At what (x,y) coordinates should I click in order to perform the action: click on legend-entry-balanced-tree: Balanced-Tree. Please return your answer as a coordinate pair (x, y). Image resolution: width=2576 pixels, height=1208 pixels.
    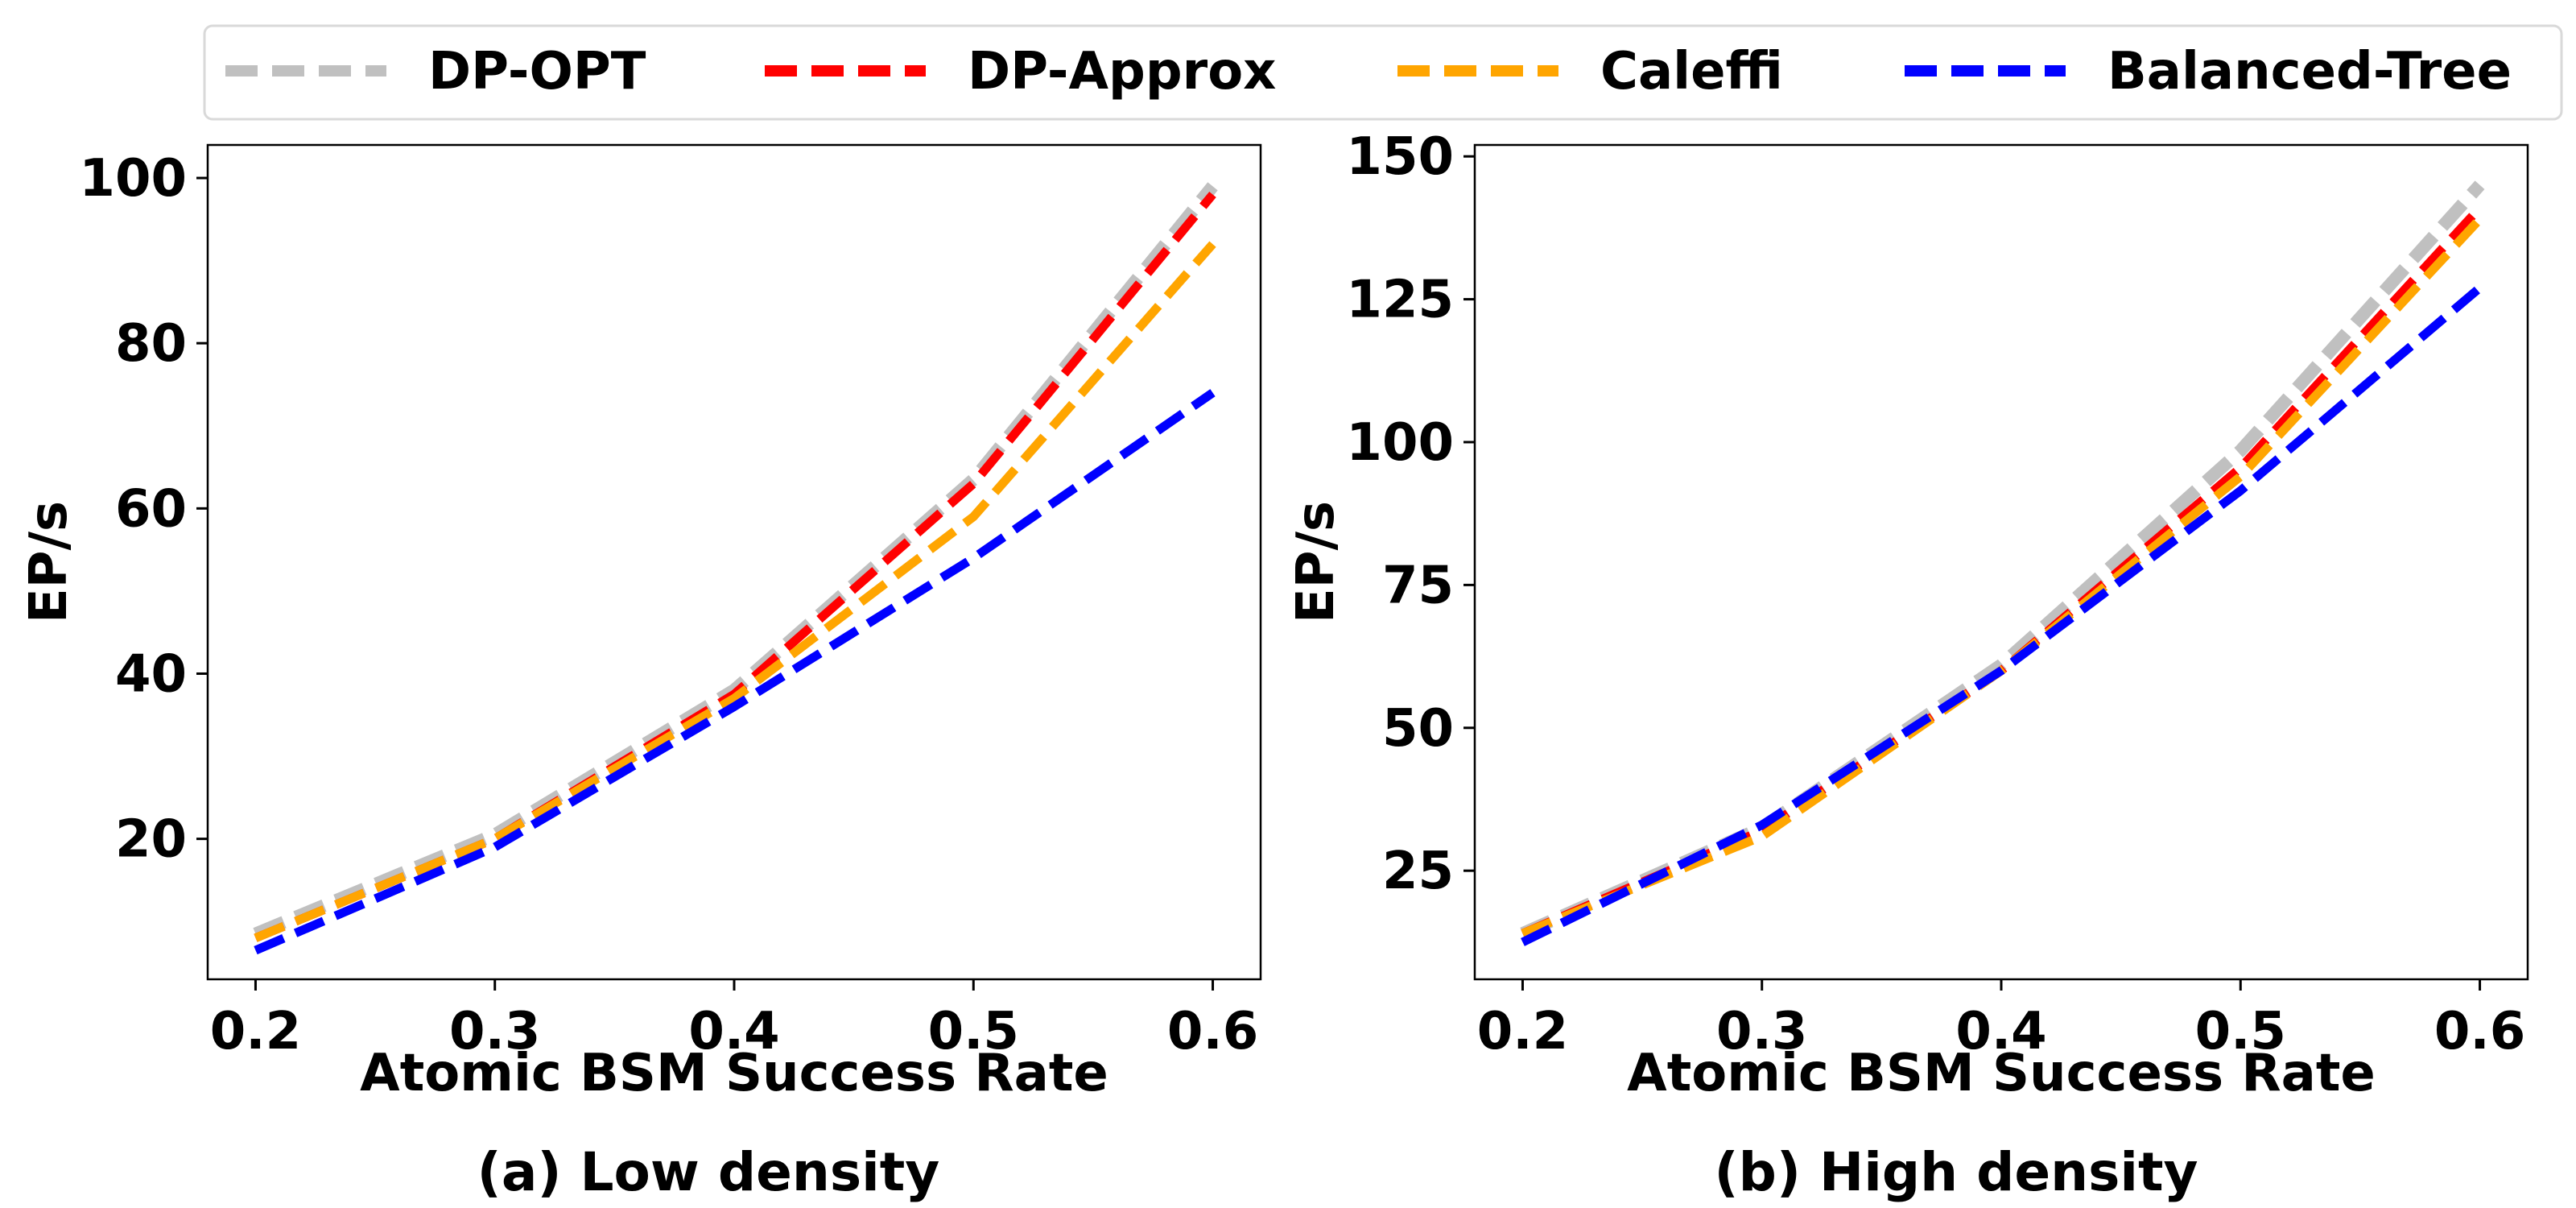
    Looking at the image, I should click on (2208, 71).